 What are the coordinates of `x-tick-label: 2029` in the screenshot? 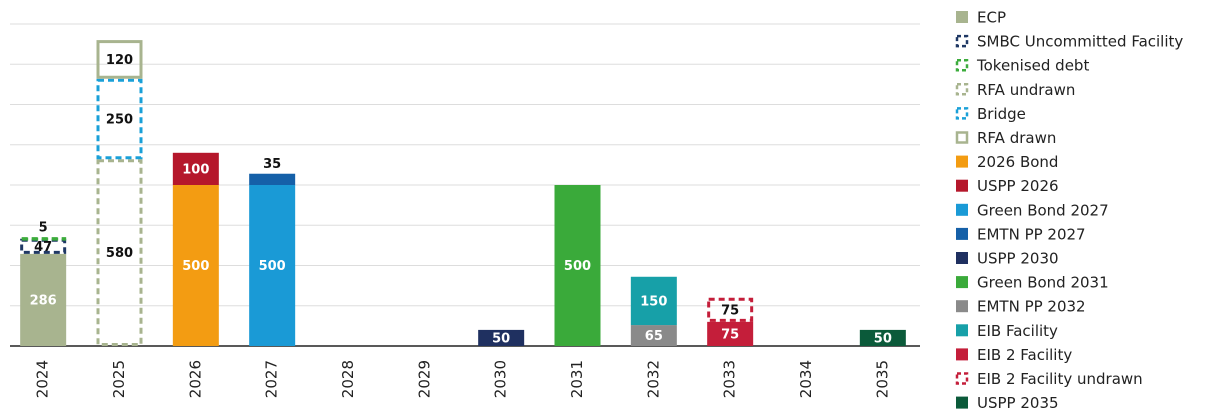 It's located at (424, 379).